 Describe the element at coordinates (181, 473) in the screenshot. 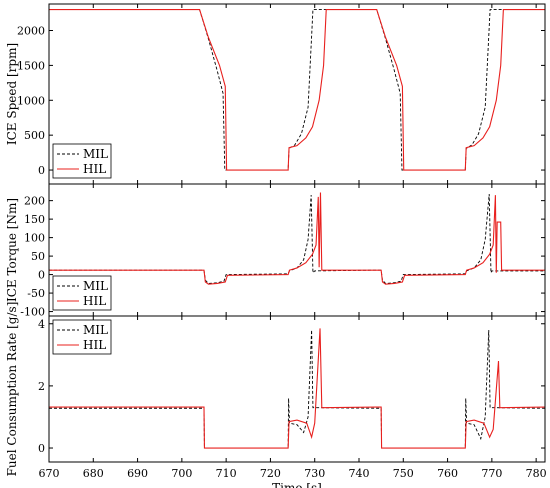

I see `x-tick-label: 700` at that location.